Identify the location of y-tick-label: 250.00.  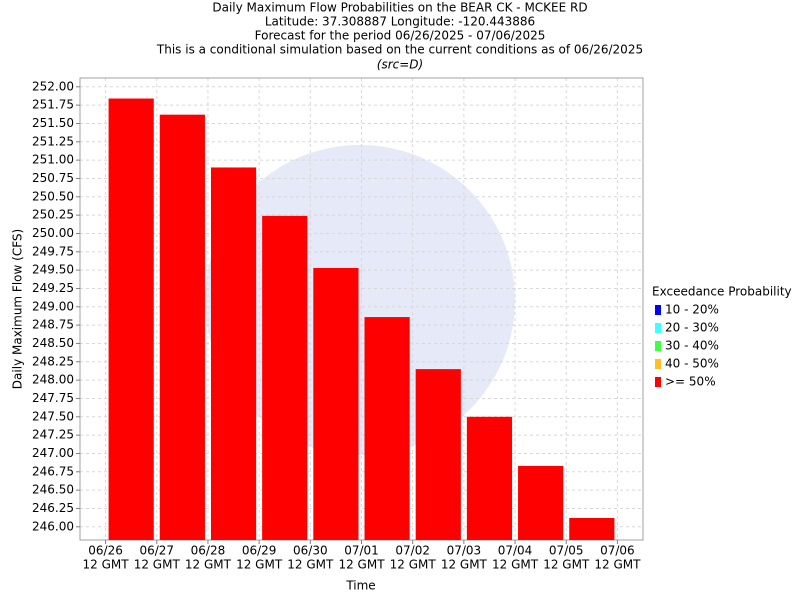
(53, 233).